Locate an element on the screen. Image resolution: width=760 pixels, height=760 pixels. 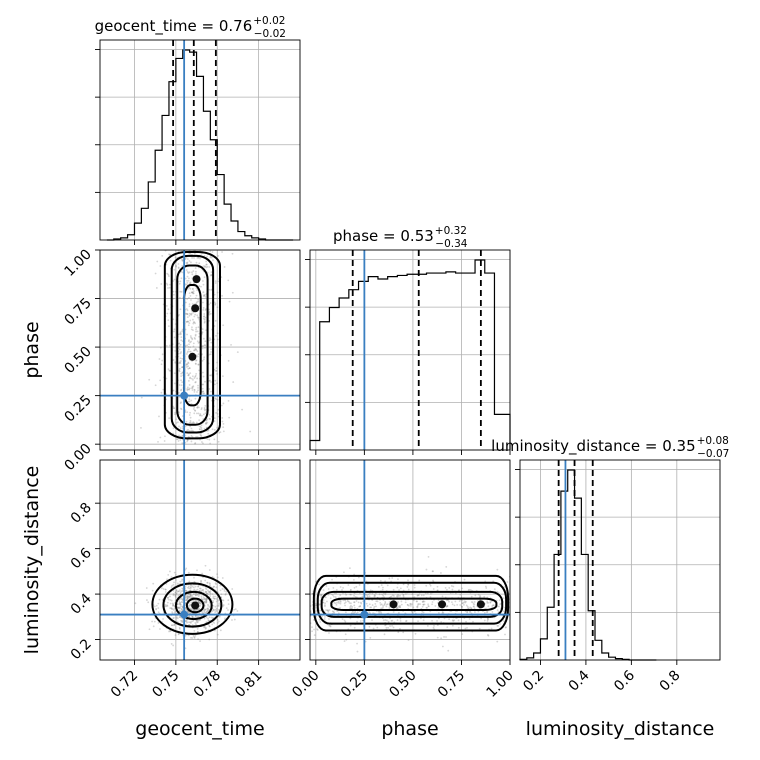
contour-level is located at coordinates (192, 604).